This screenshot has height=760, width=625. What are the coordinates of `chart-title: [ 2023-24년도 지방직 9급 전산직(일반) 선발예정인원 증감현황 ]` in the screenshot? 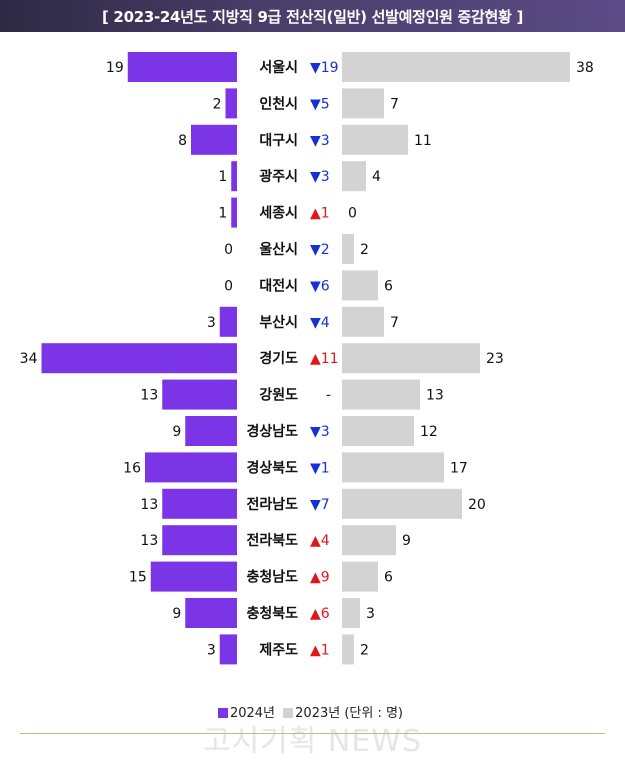 It's located at (312, 16).